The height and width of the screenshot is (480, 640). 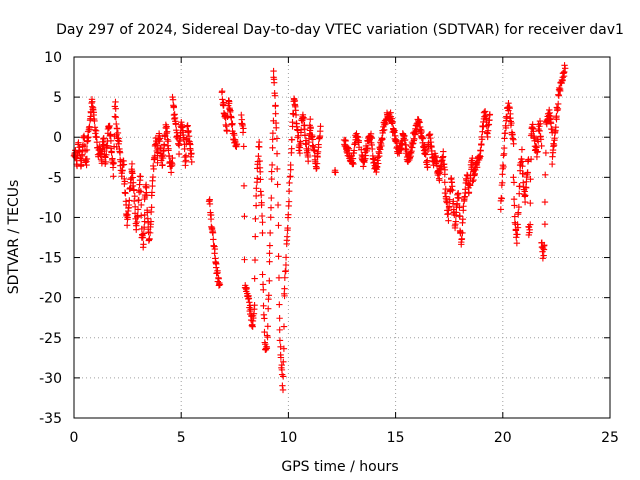 What do you see at coordinates (288, 438) in the screenshot?
I see `x-tick-label: 10` at bounding box center [288, 438].